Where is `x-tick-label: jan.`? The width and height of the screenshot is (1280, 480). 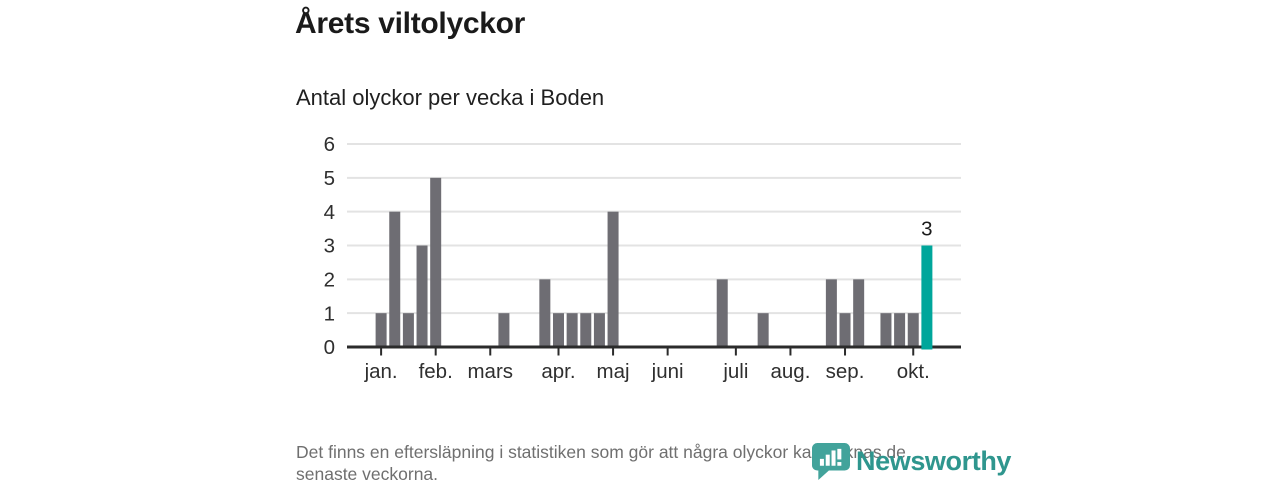 x-tick-label: jan. is located at coordinates (381, 371).